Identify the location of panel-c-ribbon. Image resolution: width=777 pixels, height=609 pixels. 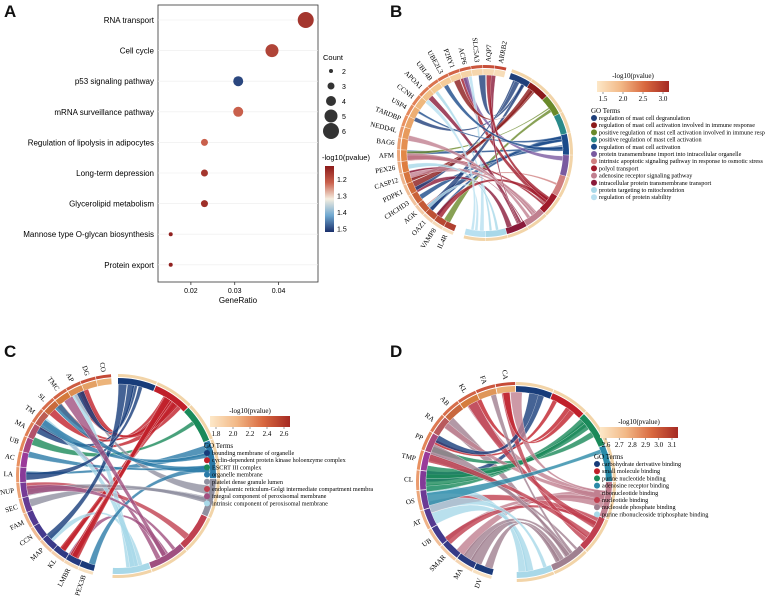
(132, 438).